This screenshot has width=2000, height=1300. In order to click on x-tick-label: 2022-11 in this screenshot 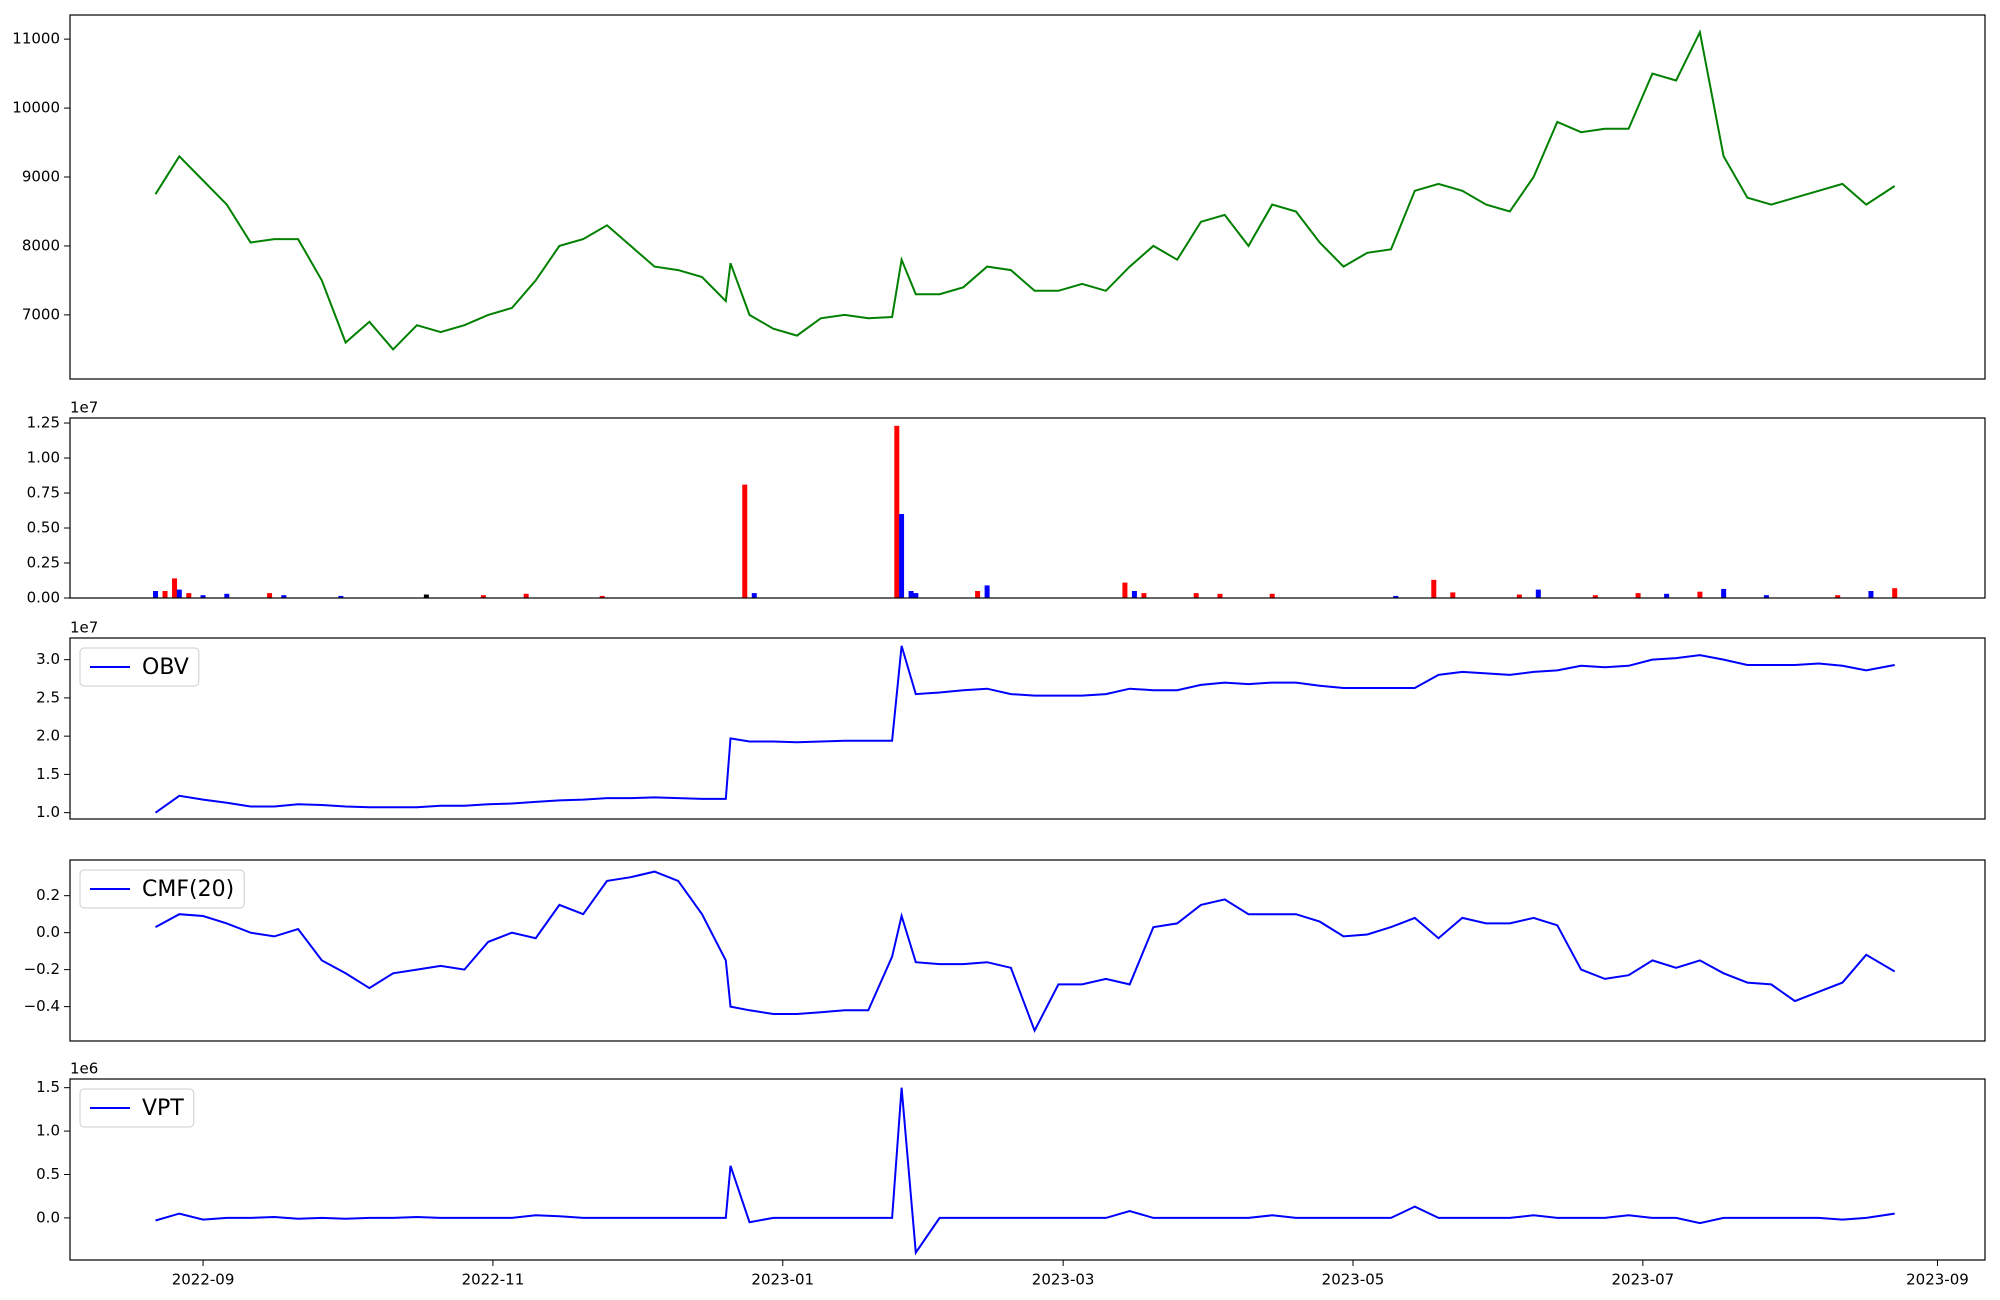, I will do `click(493, 1280)`.